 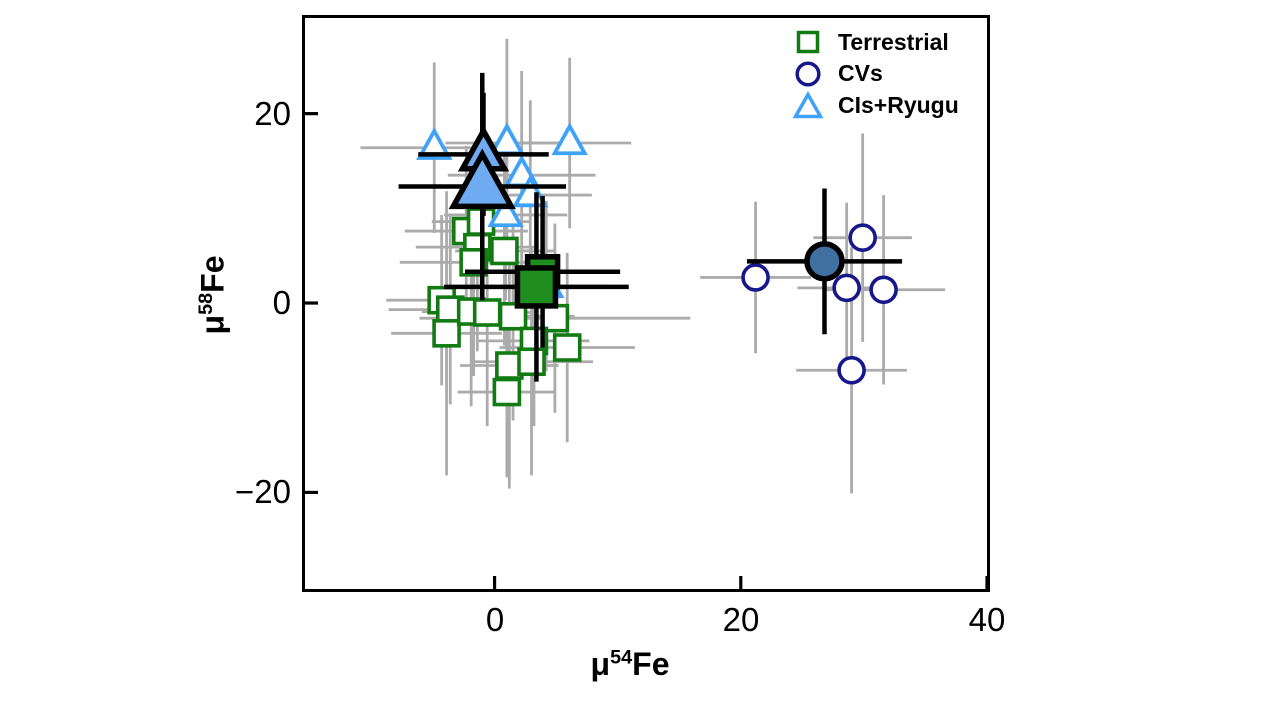 I want to click on legend: Terrestrial CVs CIs+Ryugu, so click(x=875, y=74).